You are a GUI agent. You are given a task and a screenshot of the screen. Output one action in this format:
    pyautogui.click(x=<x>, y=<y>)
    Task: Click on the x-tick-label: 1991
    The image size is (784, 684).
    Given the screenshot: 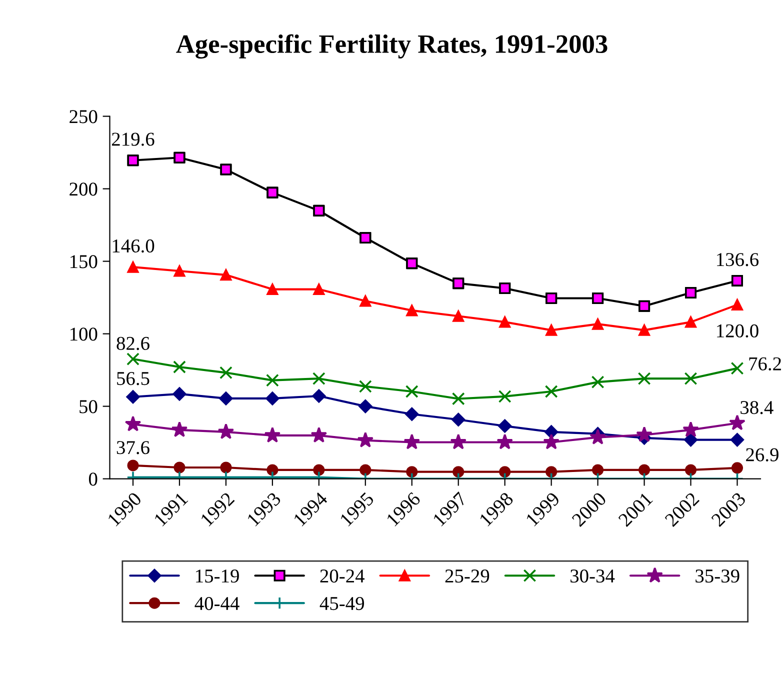 What is the action you would take?
    pyautogui.click(x=171, y=509)
    